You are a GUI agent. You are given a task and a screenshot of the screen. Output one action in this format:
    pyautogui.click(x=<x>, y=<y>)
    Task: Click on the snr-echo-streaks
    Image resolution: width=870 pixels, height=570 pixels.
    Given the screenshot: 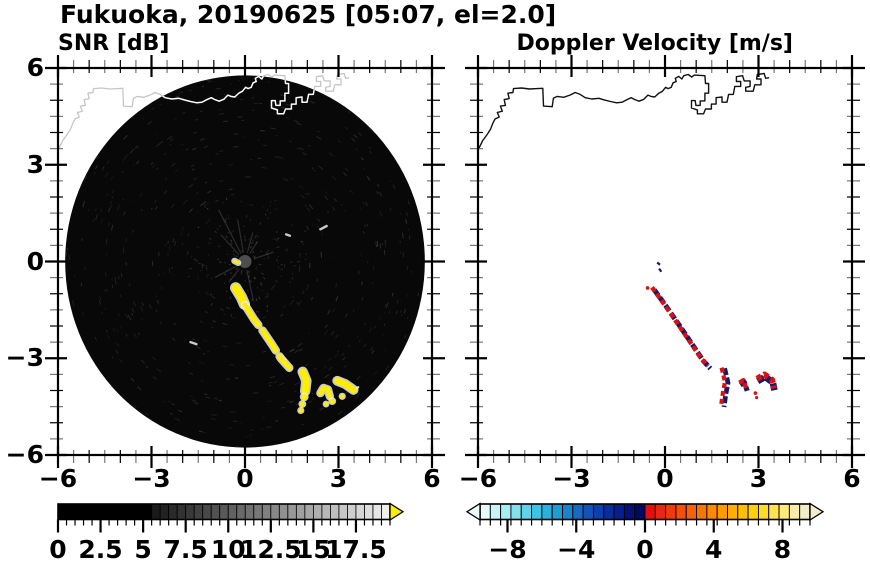 What is the action you would take?
    pyautogui.click(x=294, y=336)
    